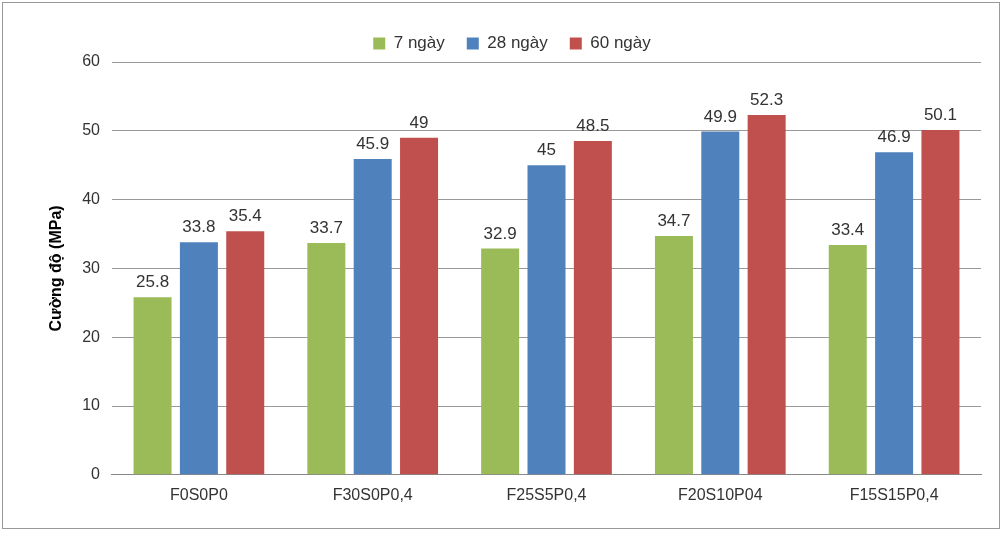 The image size is (1004, 533). I want to click on x-tick-label: F0S0P0, so click(198, 494).